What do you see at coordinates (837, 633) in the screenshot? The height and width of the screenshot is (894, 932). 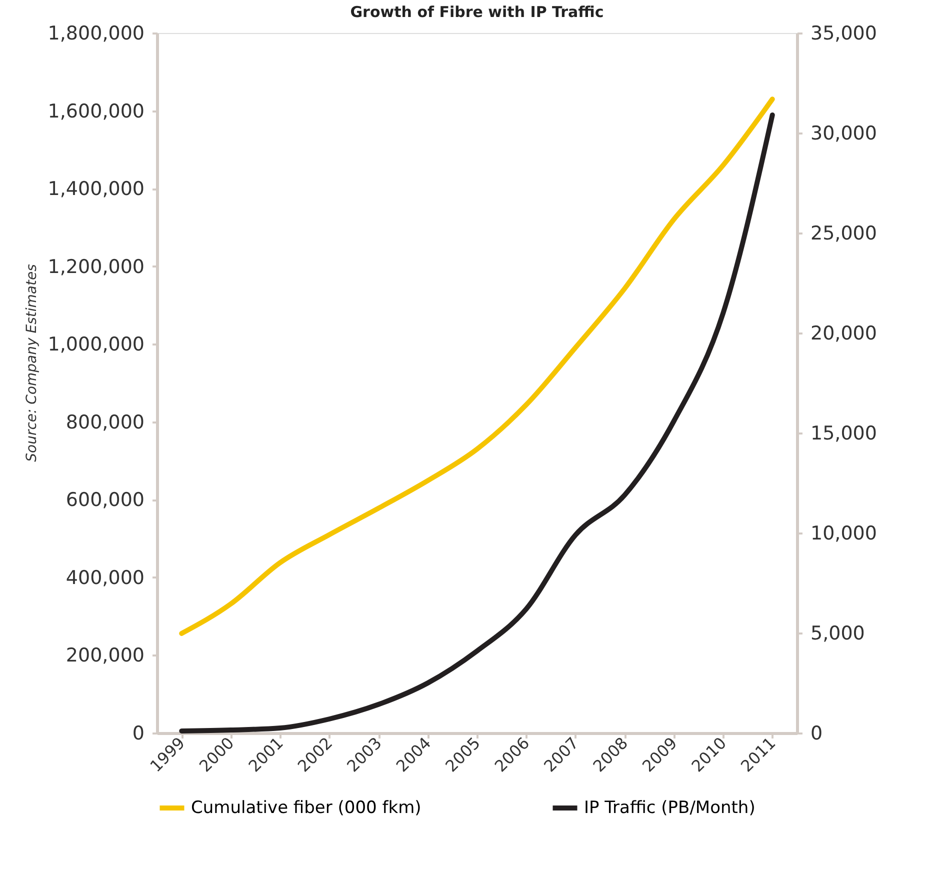 I see `y2-tick-label: 5,000` at bounding box center [837, 633].